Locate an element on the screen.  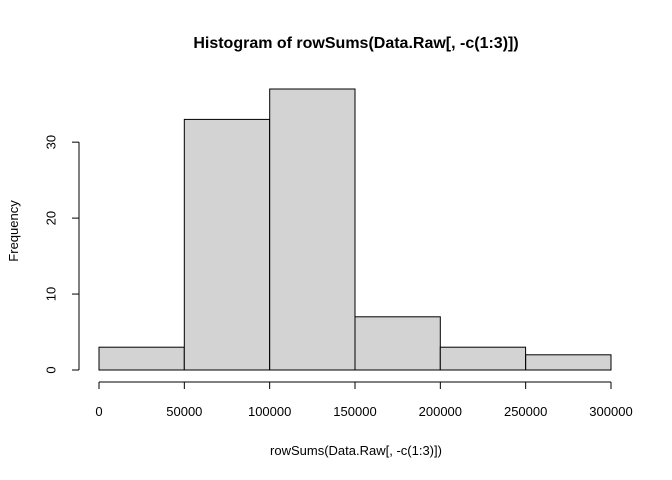
y-tick-label: 10 is located at coordinates (51, 294).